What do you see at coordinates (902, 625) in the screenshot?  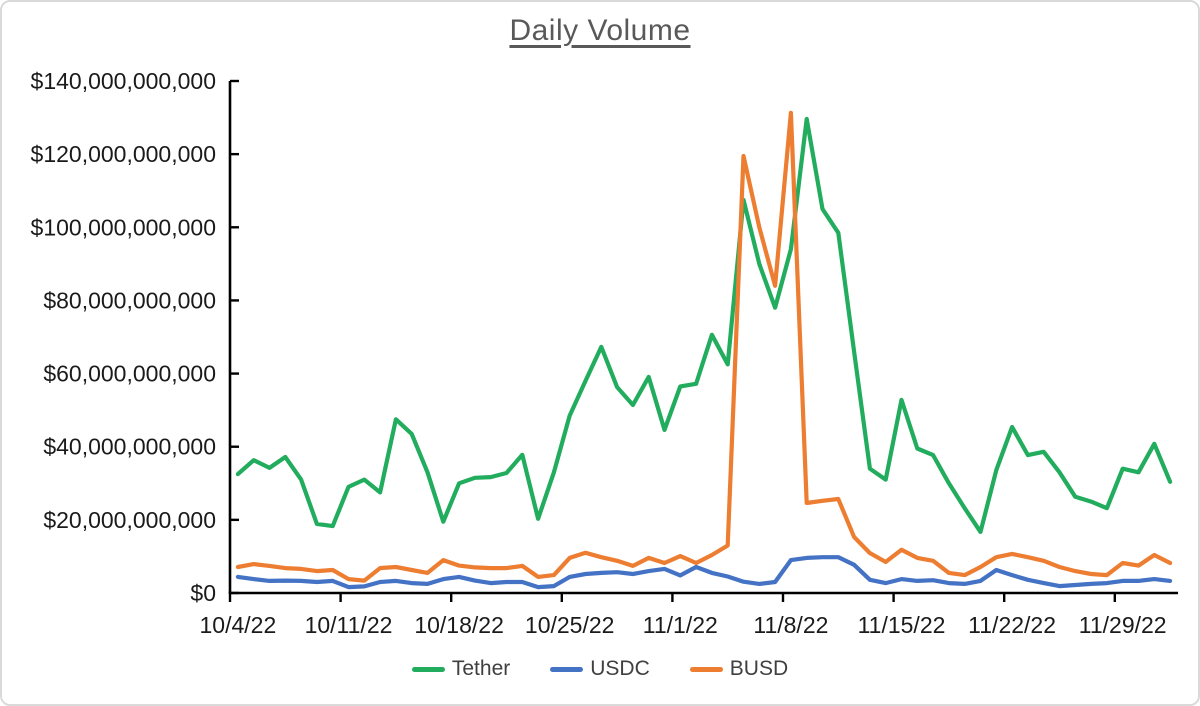 I see `x-tick-label: 11/15/22` at bounding box center [902, 625].